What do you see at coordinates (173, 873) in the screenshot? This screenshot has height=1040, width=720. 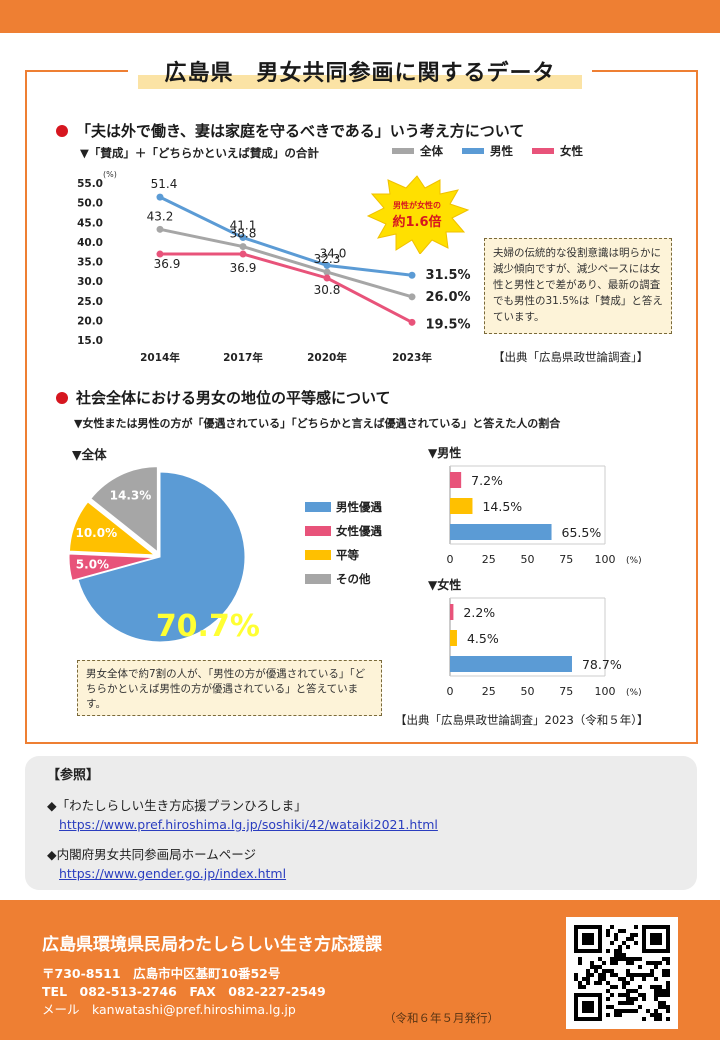 I see `reference-link-2: https://www.gender.go.jp/index.html` at bounding box center [173, 873].